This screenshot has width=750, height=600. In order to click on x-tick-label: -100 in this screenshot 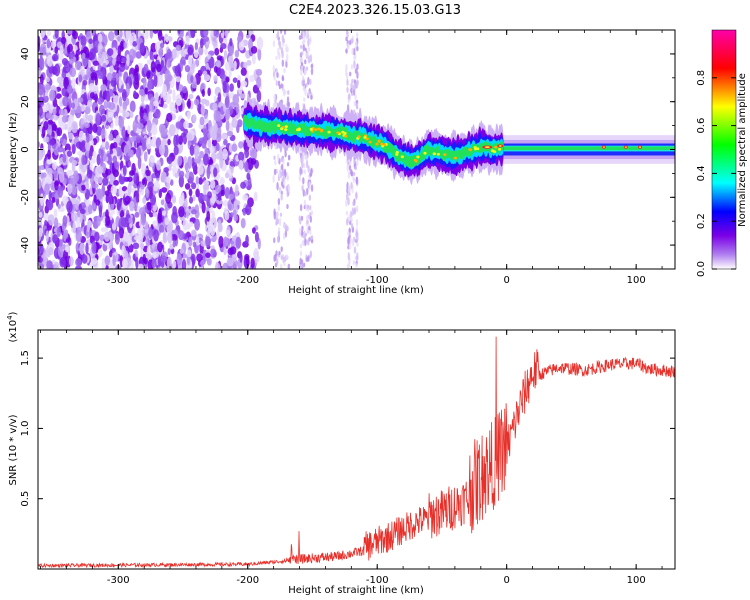, I will do `click(377, 580)`.